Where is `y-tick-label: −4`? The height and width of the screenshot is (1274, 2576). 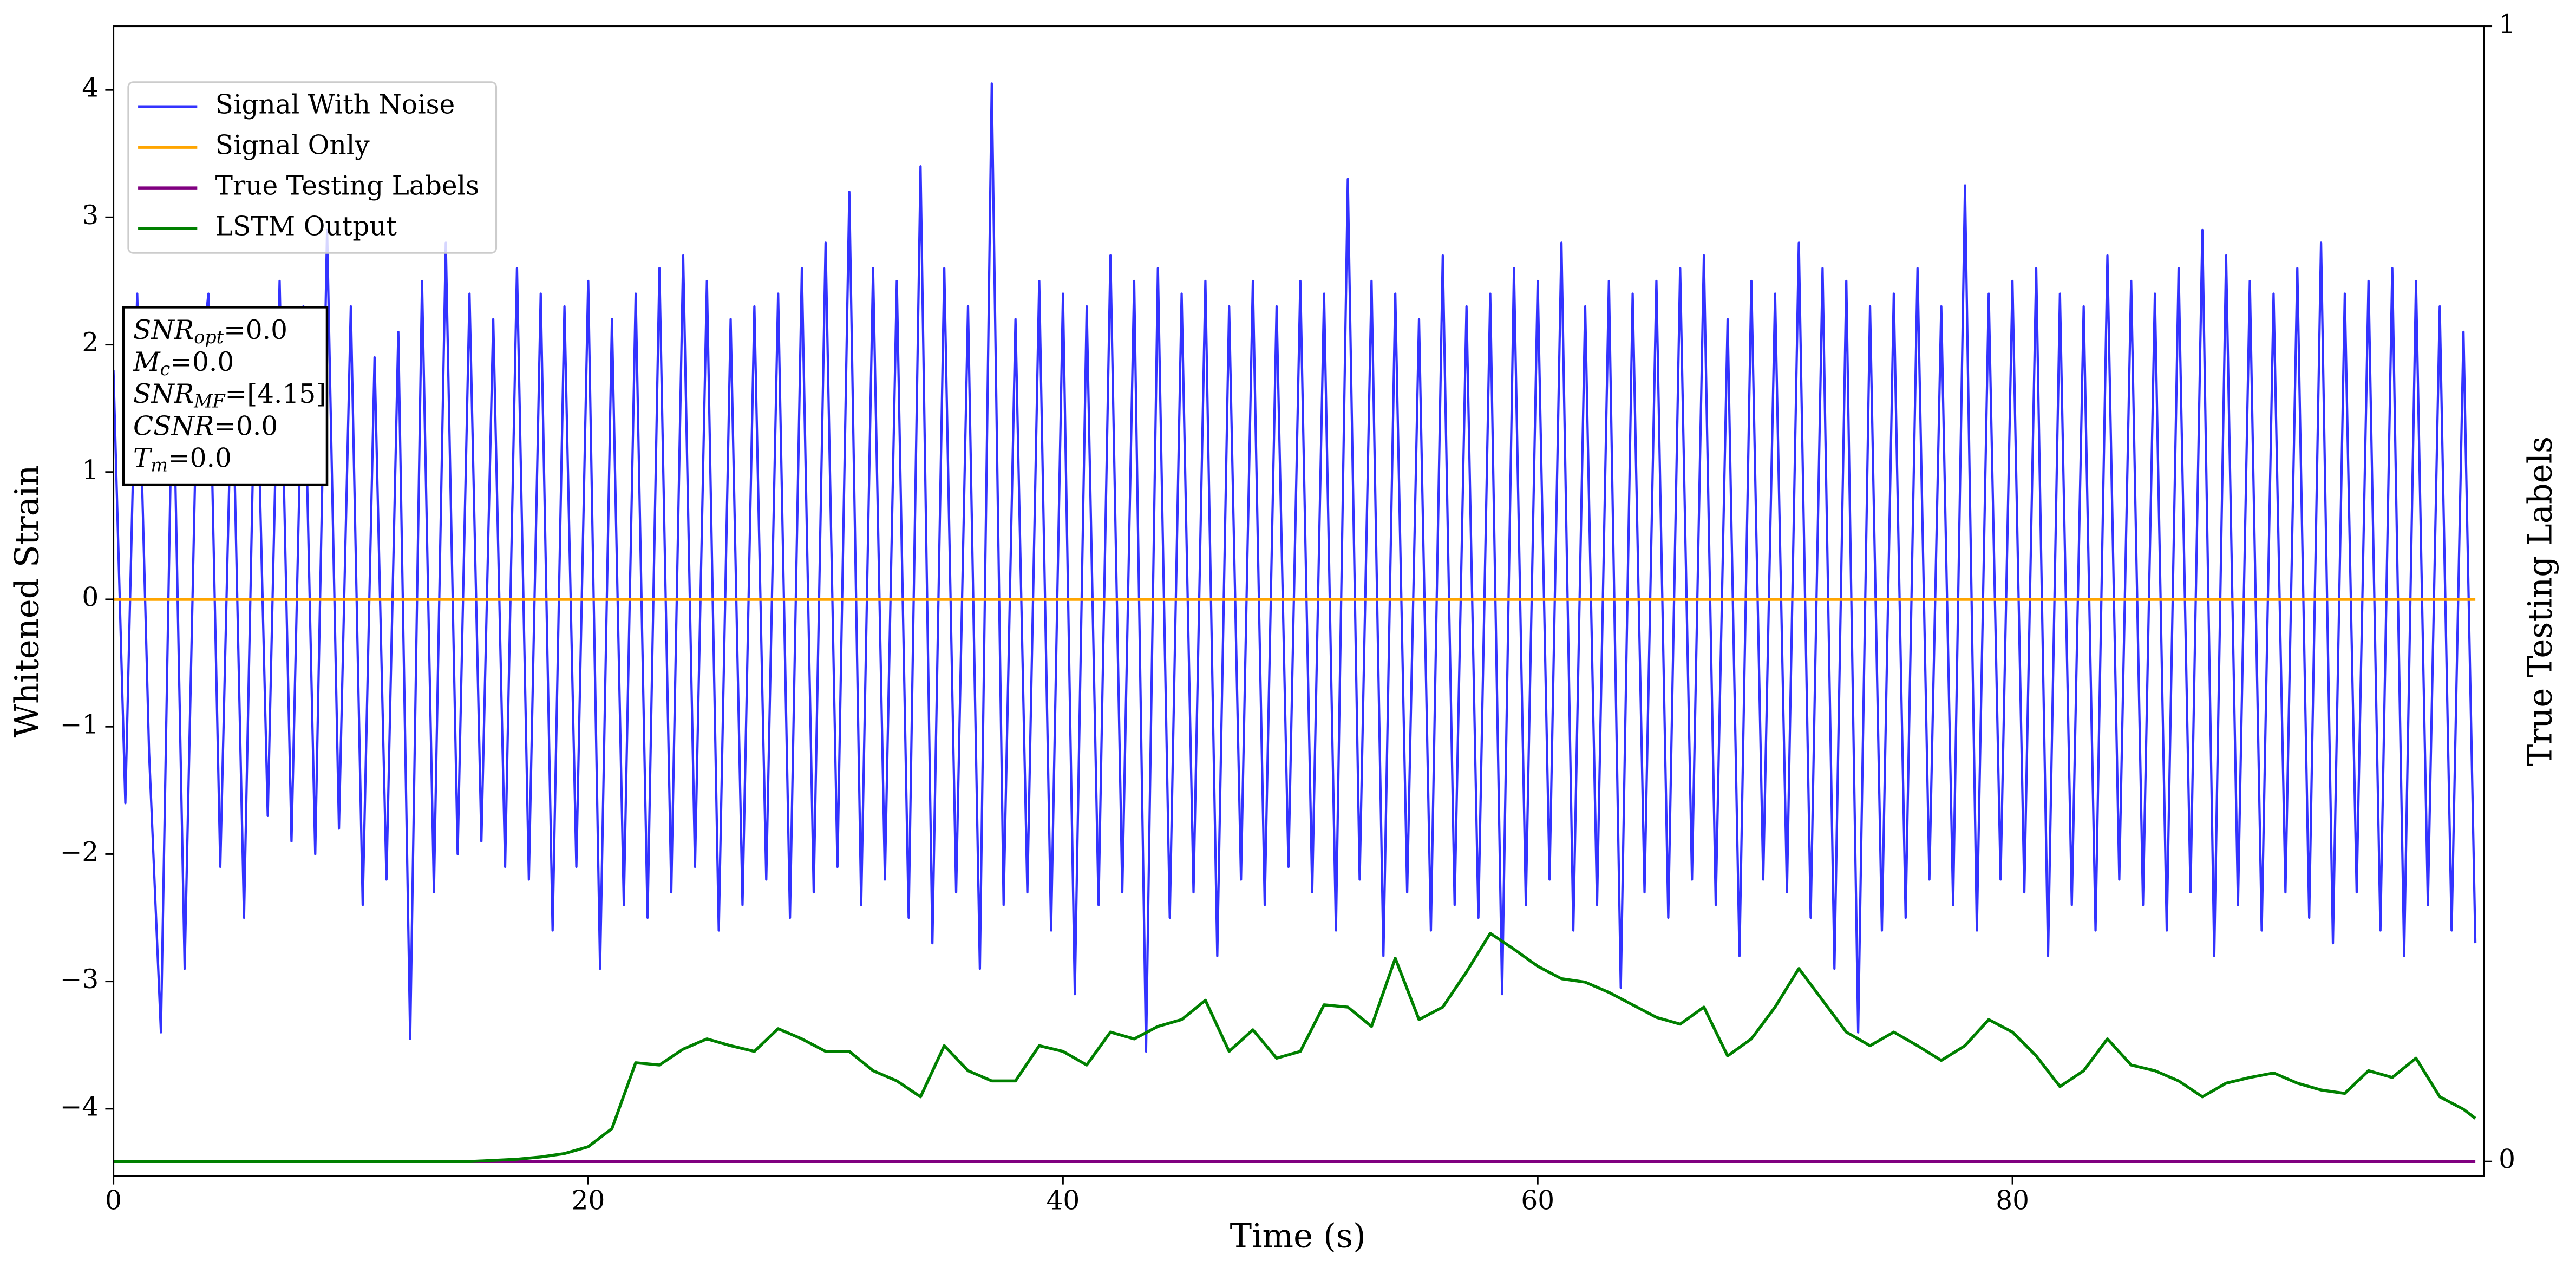 y-tick-label: −4 is located at coordinates (79, 1107).